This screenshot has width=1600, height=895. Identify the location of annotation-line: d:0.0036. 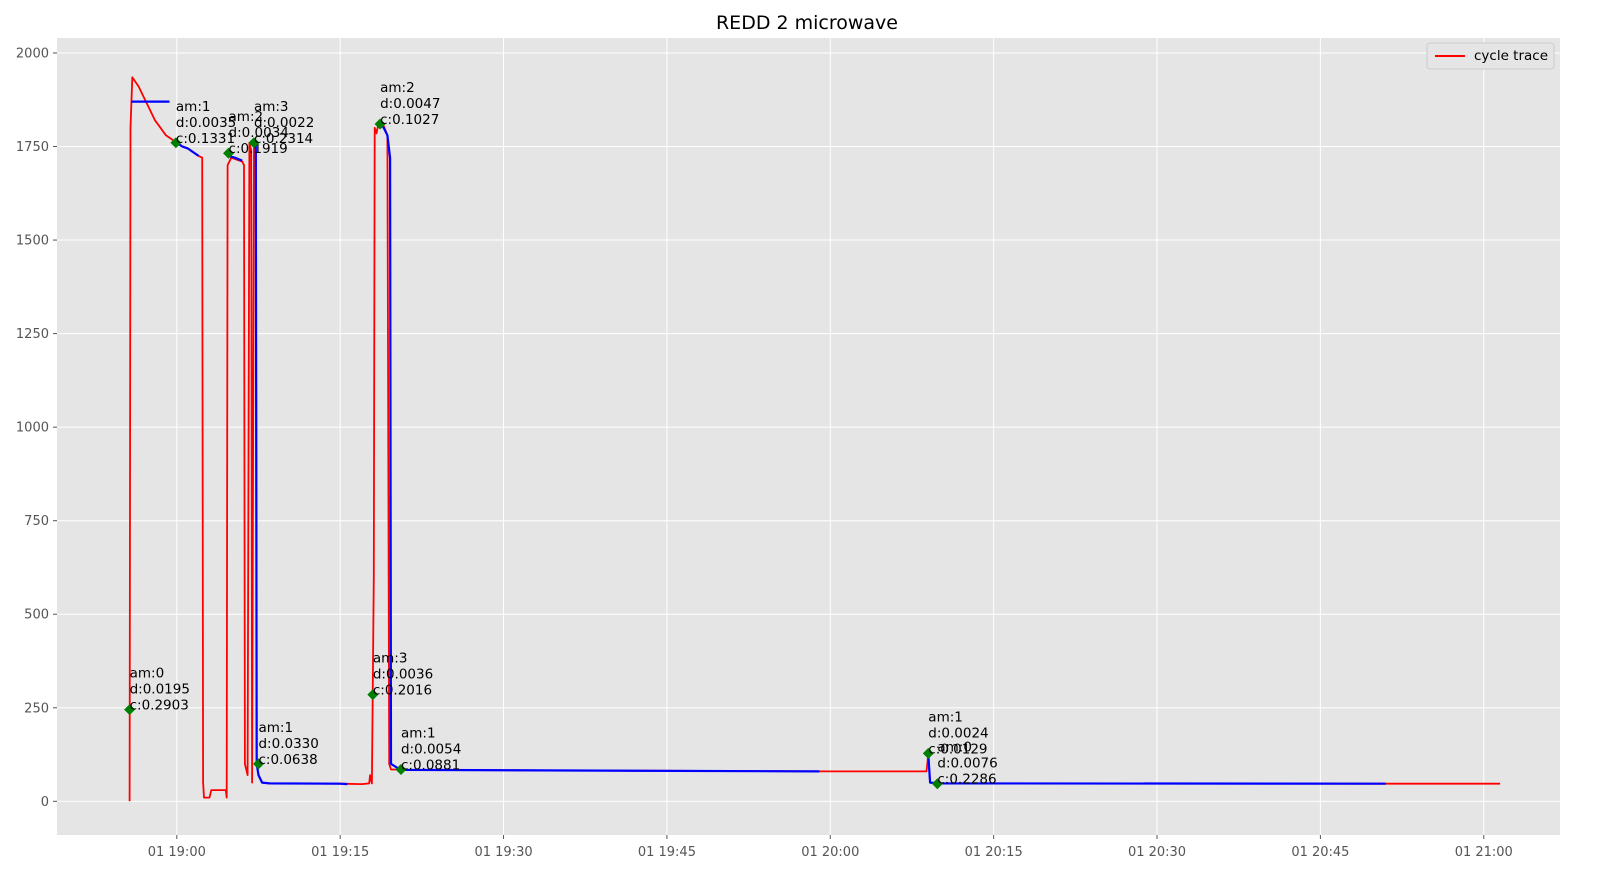
(403, 675).